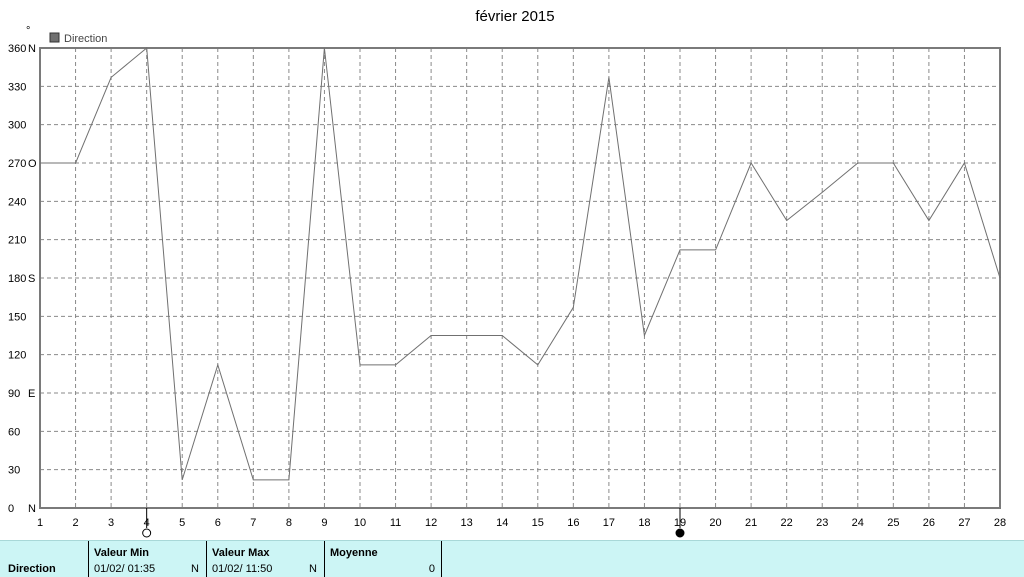 The image size is (1024, 577). I want to click on stats-avg-value: 0, so click(431, 569).